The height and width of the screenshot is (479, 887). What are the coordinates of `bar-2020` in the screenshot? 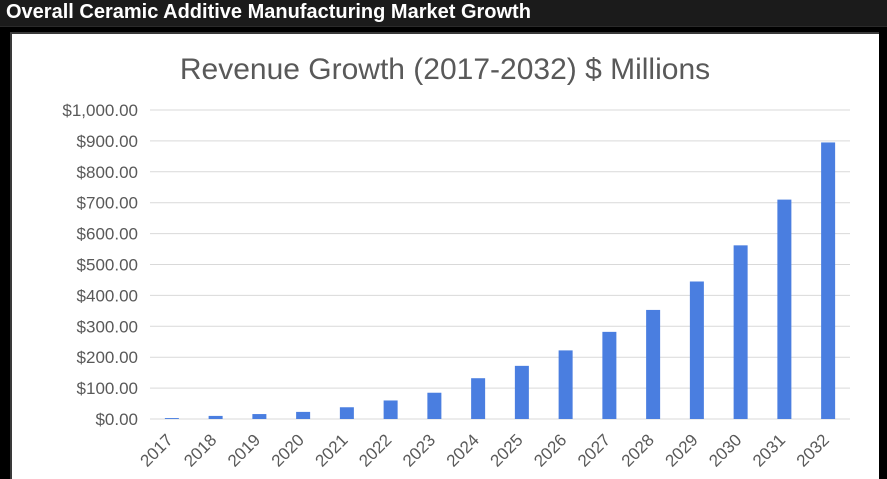 It's located at (303, 415).